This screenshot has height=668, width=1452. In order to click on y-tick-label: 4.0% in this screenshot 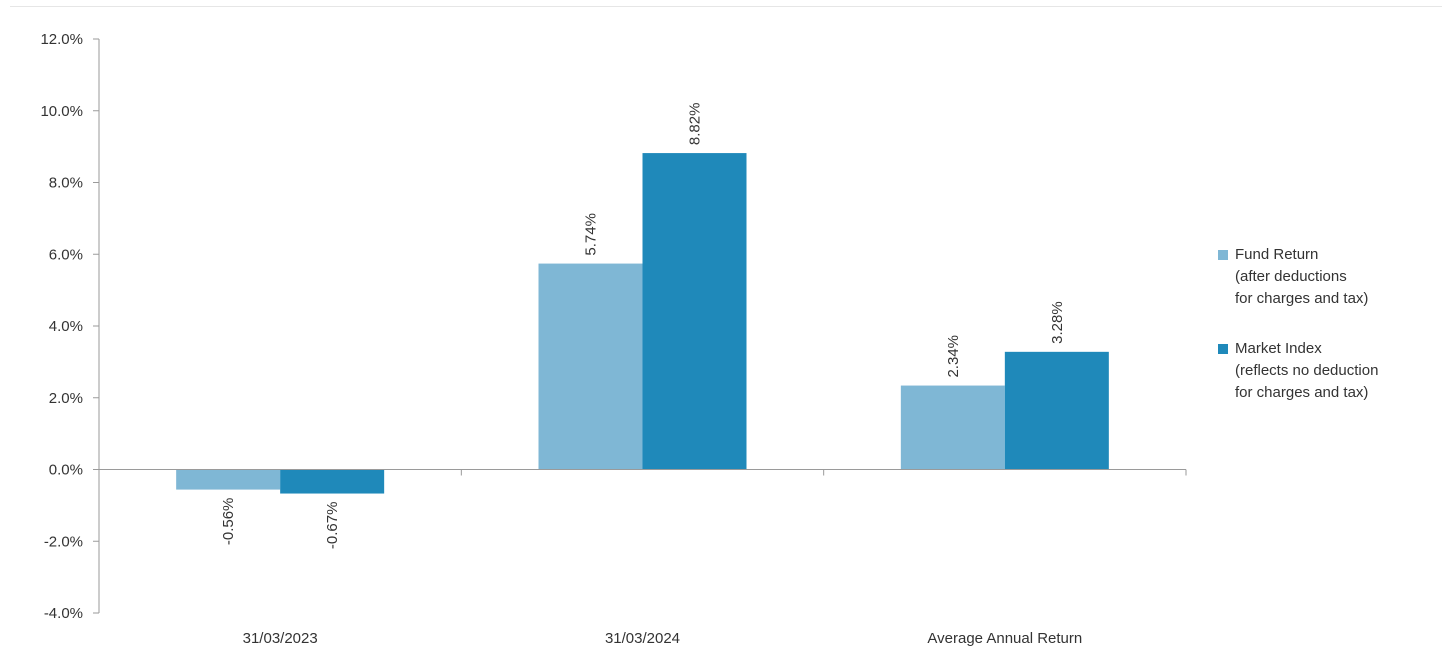, I will do `click(66, 326)`.